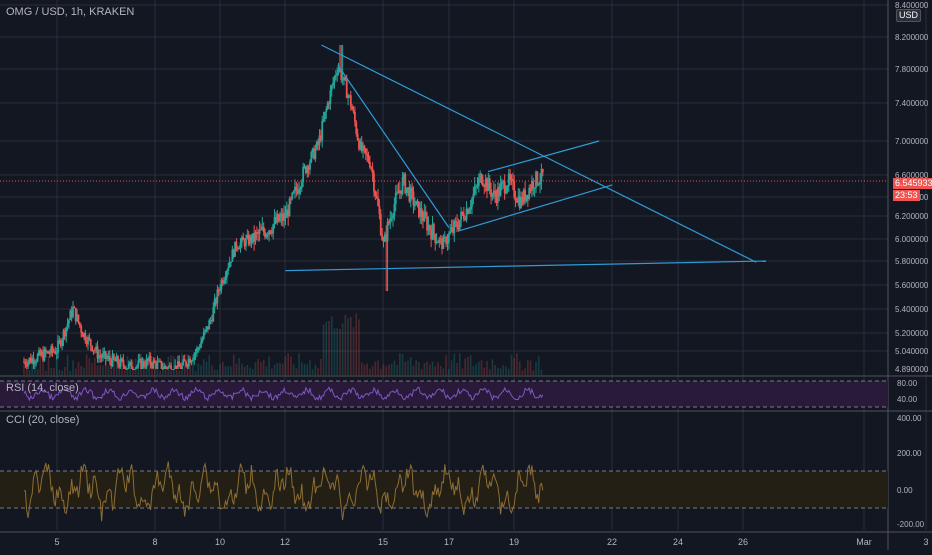 This screenshot has height=555, width=932. What do you see at coordinates (909, 15) in the screenshot?
I see `currency-badge: USD` at bounding box center [909, 15].